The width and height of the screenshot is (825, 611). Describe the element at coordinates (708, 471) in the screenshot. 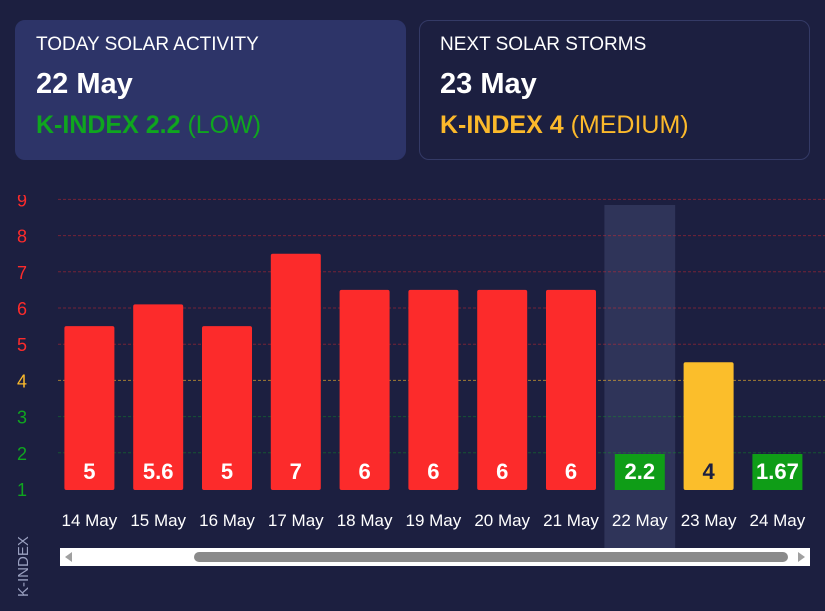

I see `bar-value-label: 4` at that location.